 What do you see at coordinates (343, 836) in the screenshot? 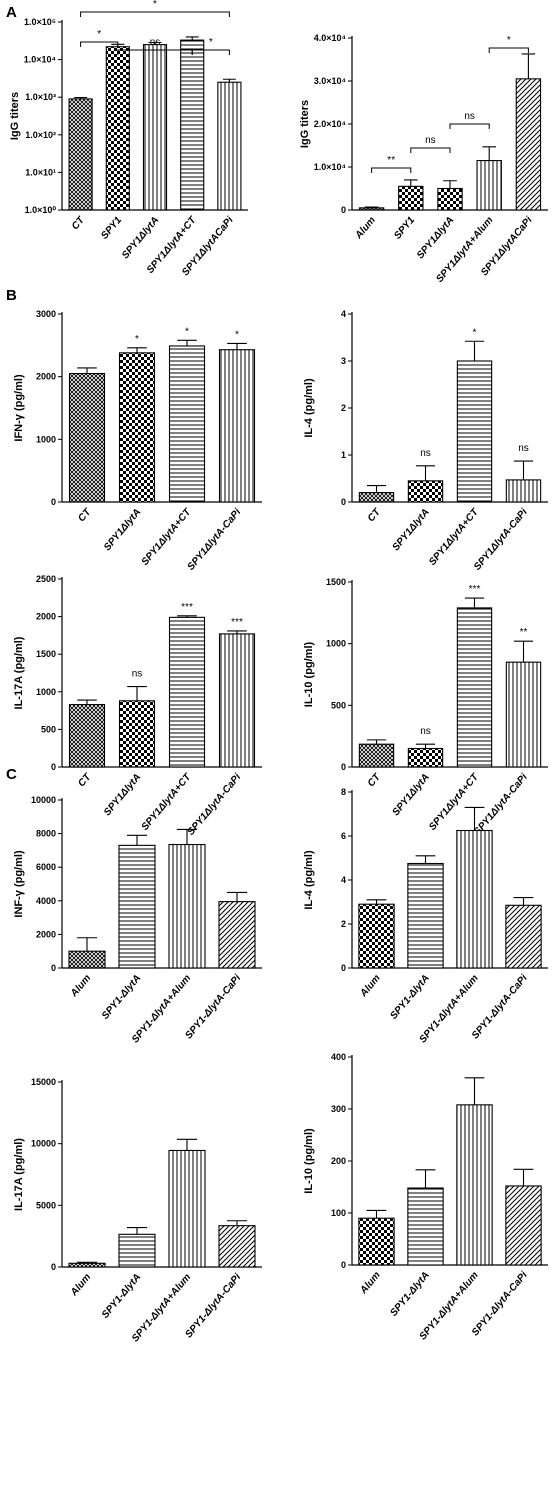
I see `y-tick-label: 6` at bounding box center [343, 836].